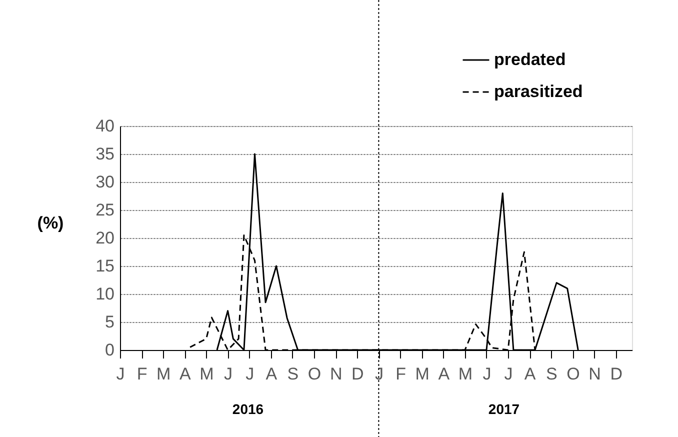 Image resolution: width=678 pixels, height=437 pixels. Describe the element at coordinates (105, 238) in the screenshot. I see `y-tick-label: 20` at that location.